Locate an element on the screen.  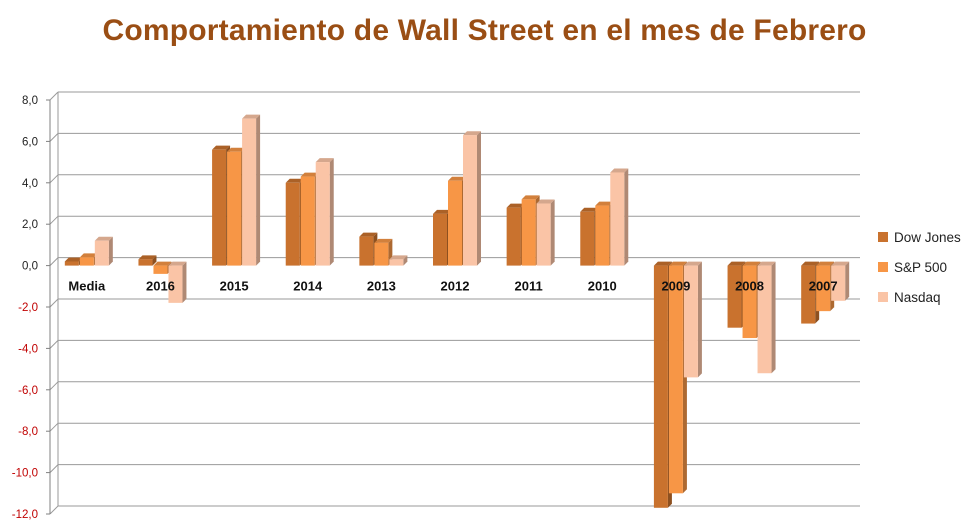
y-tick-label: -12,0 is located at coordinates (25, 515).